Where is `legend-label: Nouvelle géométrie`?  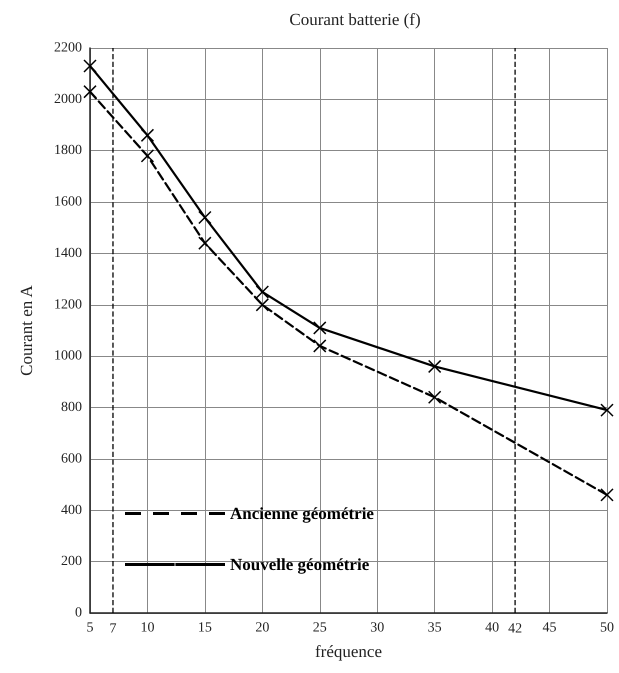
legend-label: Nouvelle géométrie is located at coordinates (300, 564).